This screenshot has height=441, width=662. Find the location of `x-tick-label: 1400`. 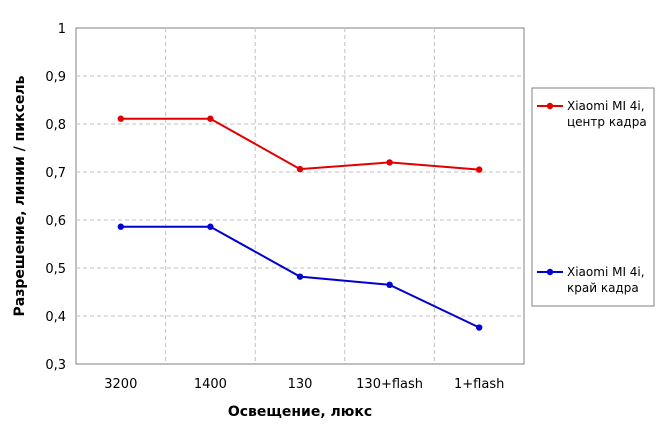

x-tick-label: 1400 is located at coordinates (210, 384).